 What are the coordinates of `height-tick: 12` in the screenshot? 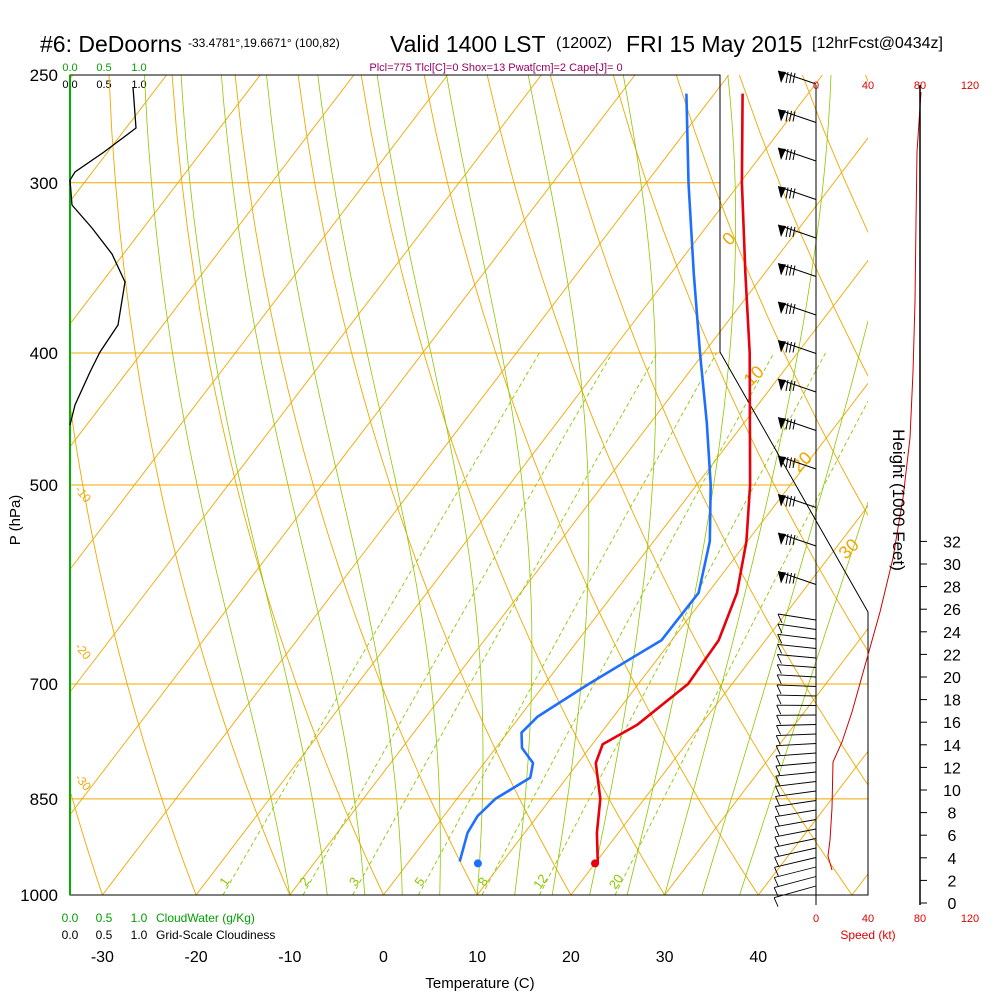 It's located at (952, 768).